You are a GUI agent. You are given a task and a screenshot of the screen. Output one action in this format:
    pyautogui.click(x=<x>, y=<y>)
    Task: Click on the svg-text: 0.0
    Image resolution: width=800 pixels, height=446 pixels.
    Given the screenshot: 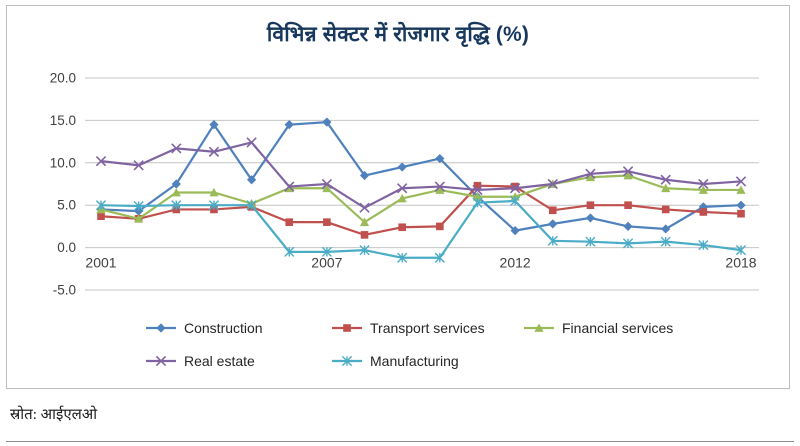 What is the action you would take?
    pyautogui.click(x=66, y=247)
    